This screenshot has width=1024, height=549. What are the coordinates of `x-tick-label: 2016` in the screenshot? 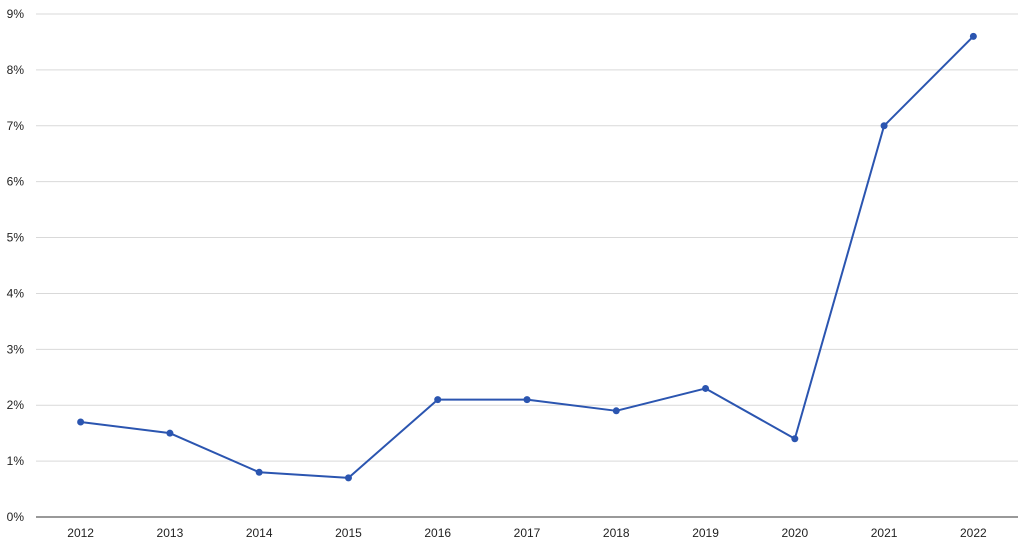 It's located at (437, 533).